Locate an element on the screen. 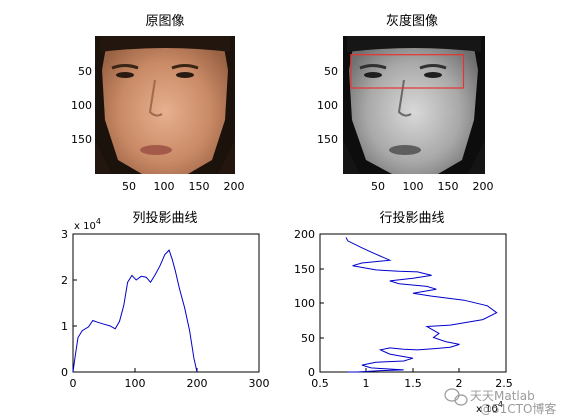  x-scale-label: x 104 is located at coordinates (489, 407).